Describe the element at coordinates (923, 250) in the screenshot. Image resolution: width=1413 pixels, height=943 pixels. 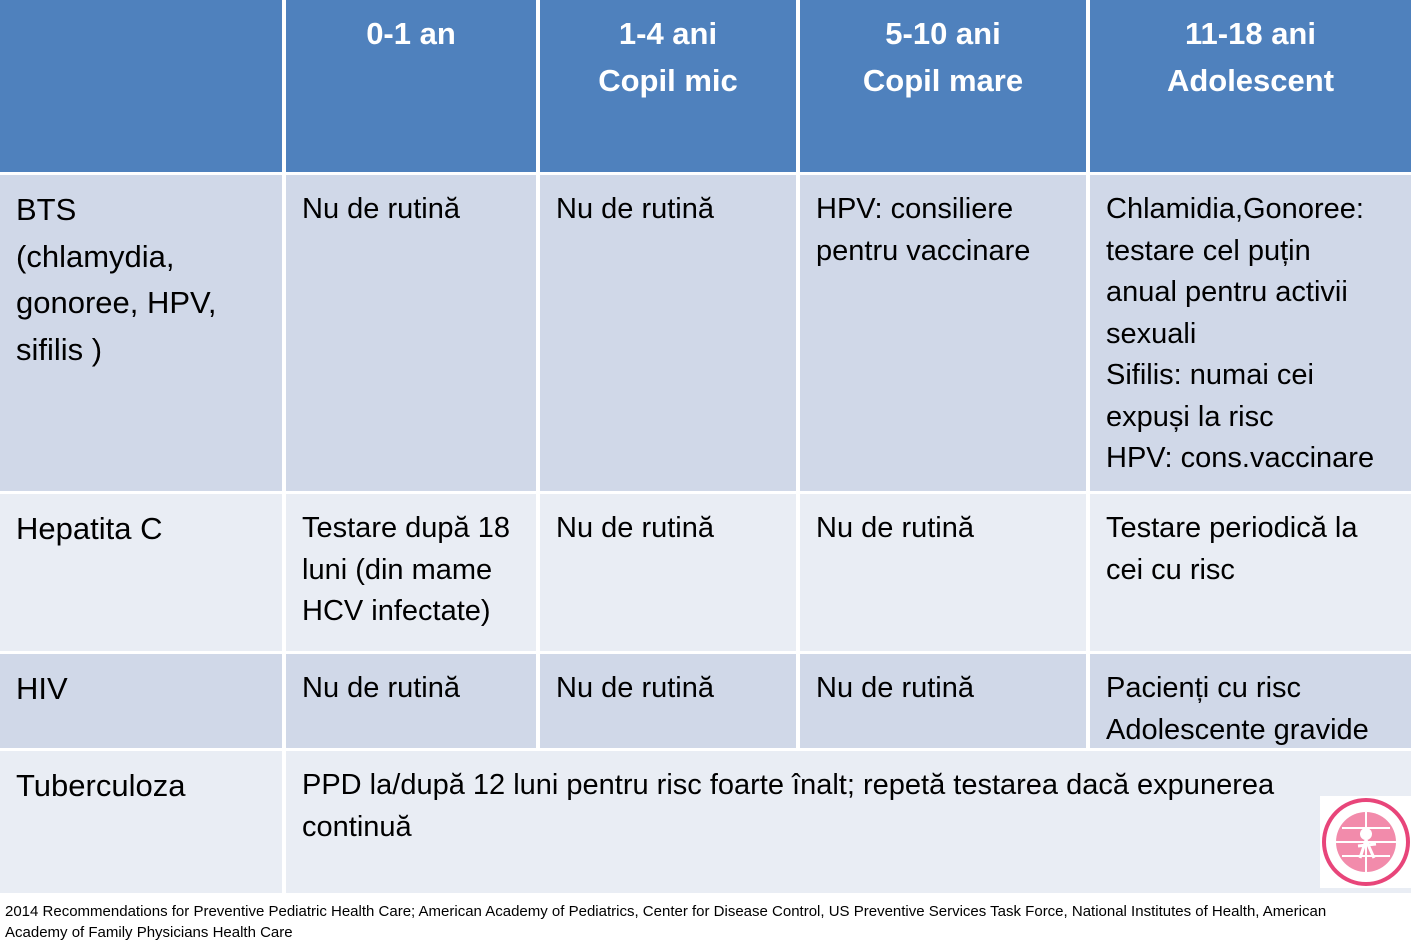
I see `cell-text: pentru vaccinare` at that location.